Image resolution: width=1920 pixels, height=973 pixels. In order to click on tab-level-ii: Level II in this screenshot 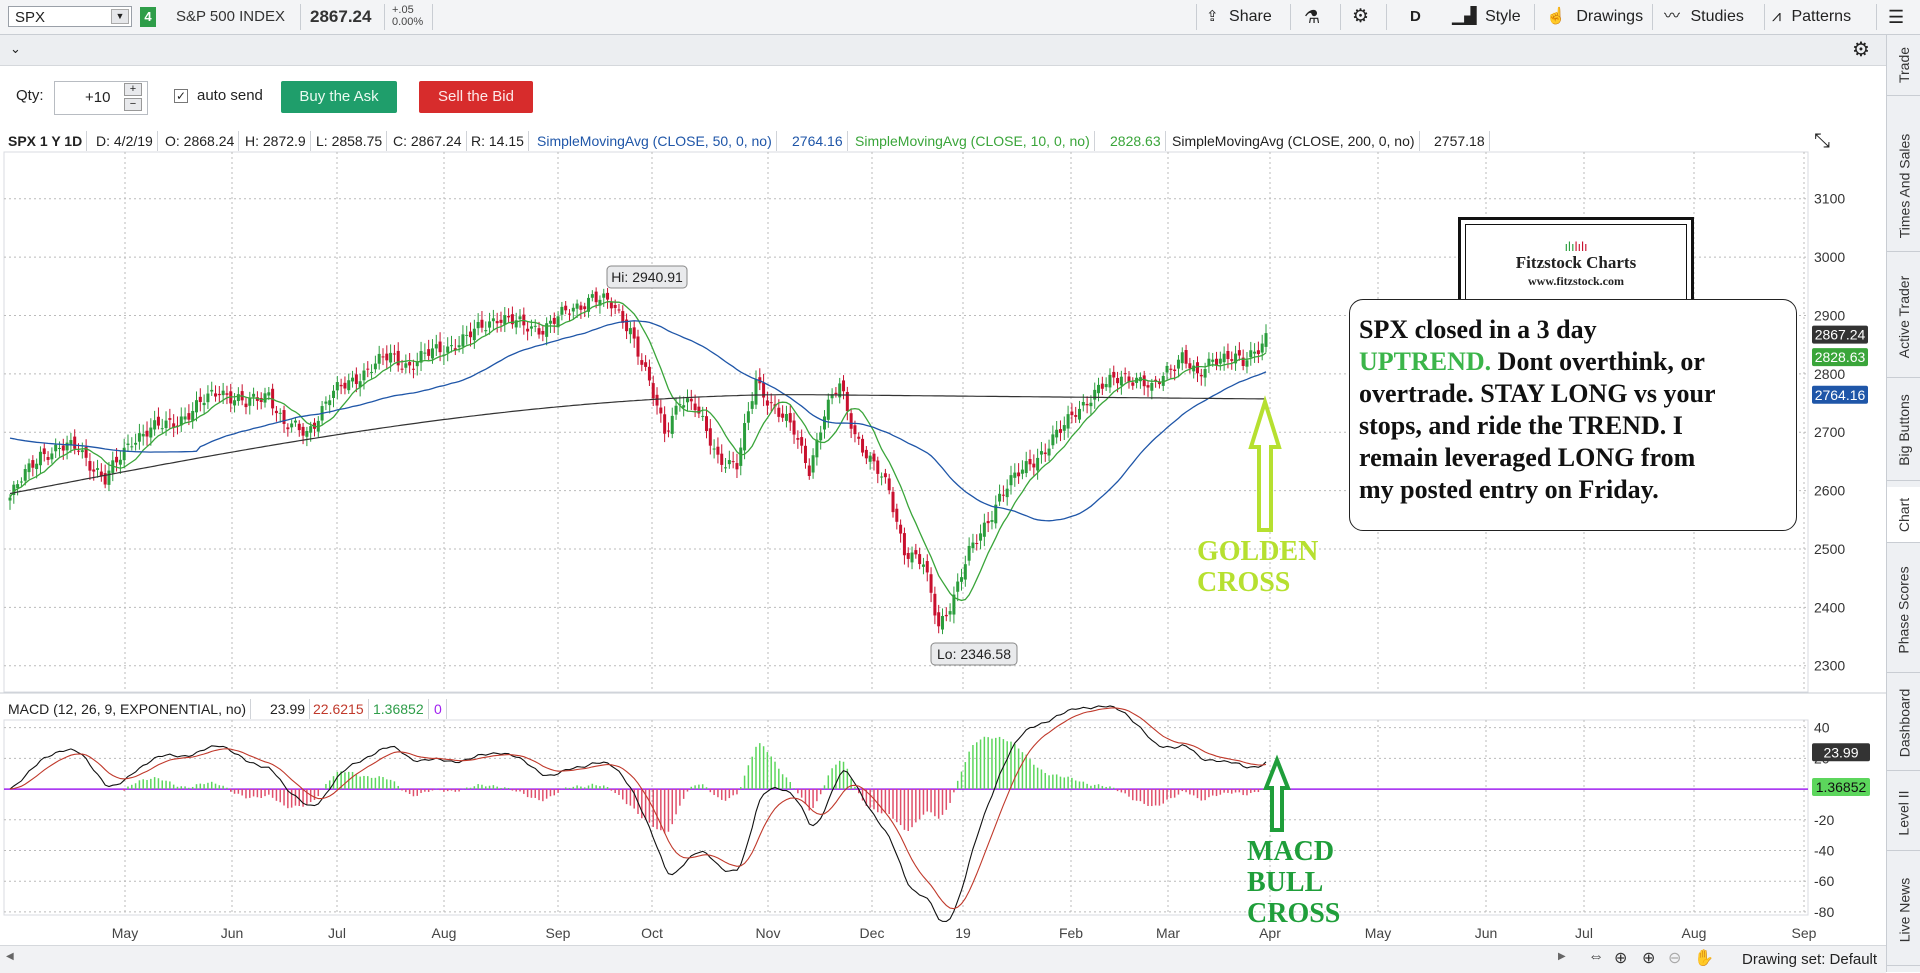, I will do `click(1903, 813)`.